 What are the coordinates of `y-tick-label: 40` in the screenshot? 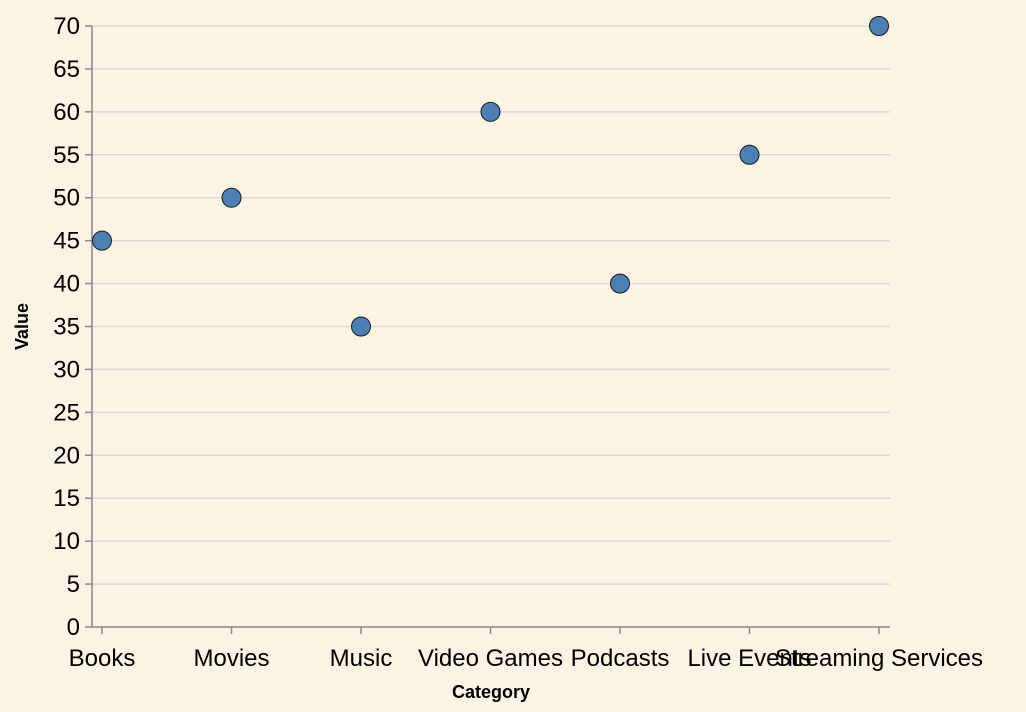 It's located at (66, 284).